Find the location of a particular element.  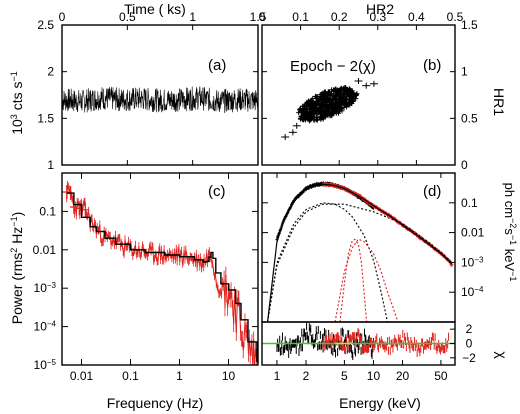

panel-c-xtick-label: 0.01 is located at coordinates (82, 376).